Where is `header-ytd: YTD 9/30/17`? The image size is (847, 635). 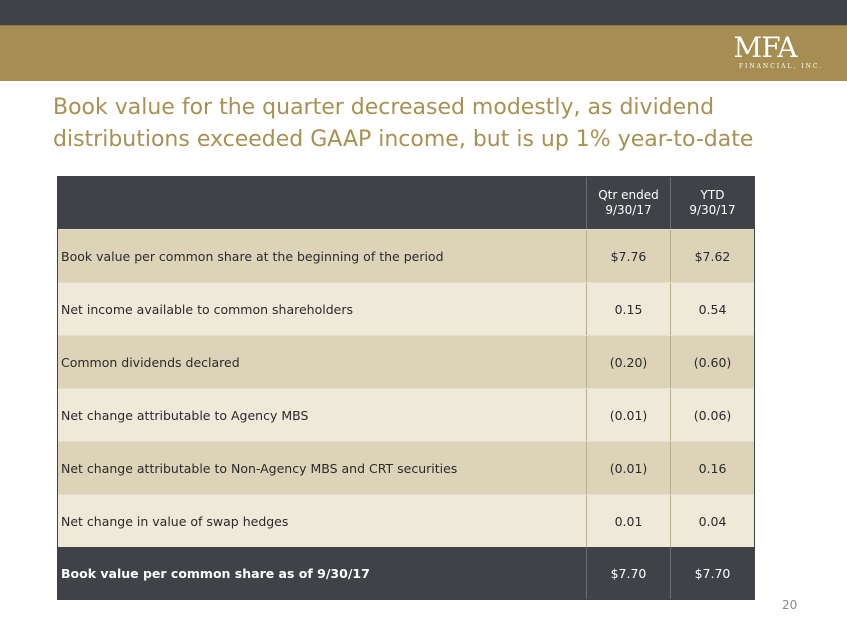
header-ytd: YTD 9/30/17 is located at coordinates (712, 203).